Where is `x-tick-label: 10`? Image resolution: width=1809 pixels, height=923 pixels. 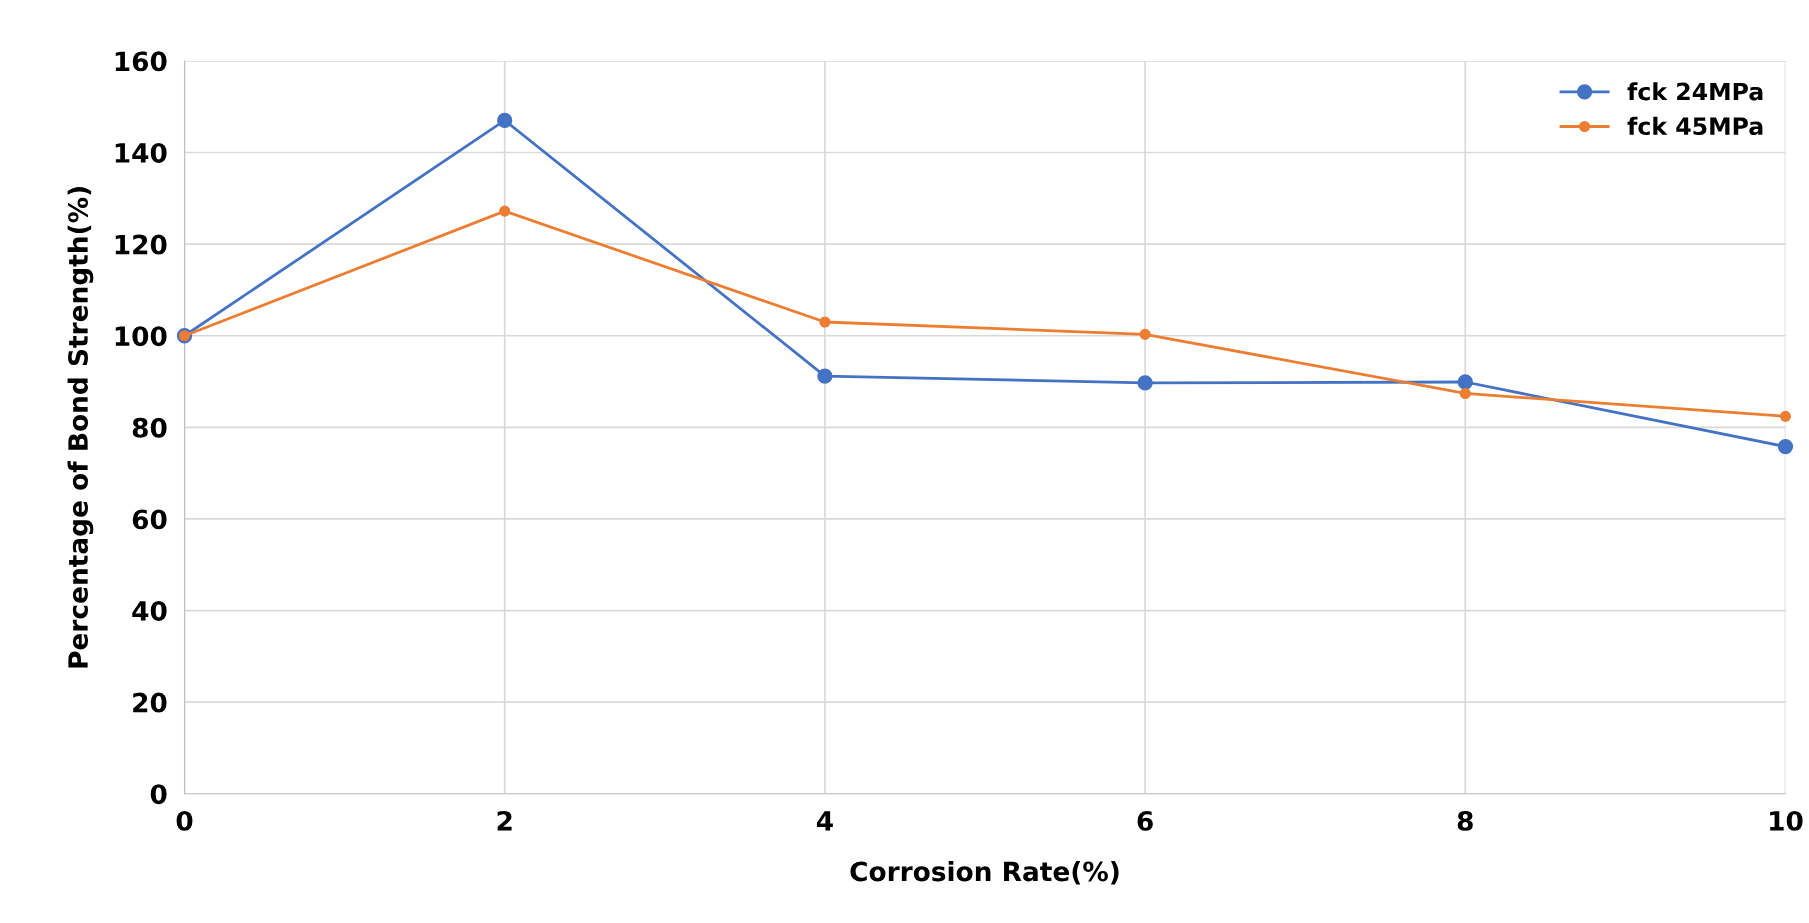
x-tick-label: 10 is located at coordinates (1786, 820).